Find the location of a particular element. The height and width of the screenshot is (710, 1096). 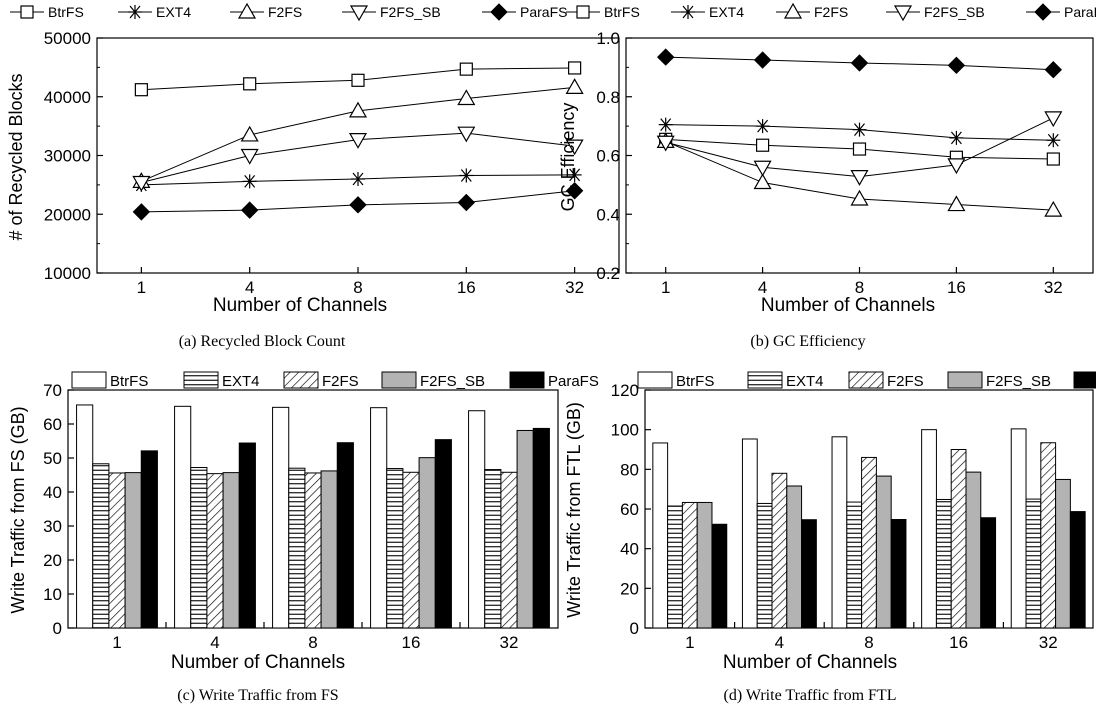

y-tick-label-c: 50 is located at coordinates (52, 458).